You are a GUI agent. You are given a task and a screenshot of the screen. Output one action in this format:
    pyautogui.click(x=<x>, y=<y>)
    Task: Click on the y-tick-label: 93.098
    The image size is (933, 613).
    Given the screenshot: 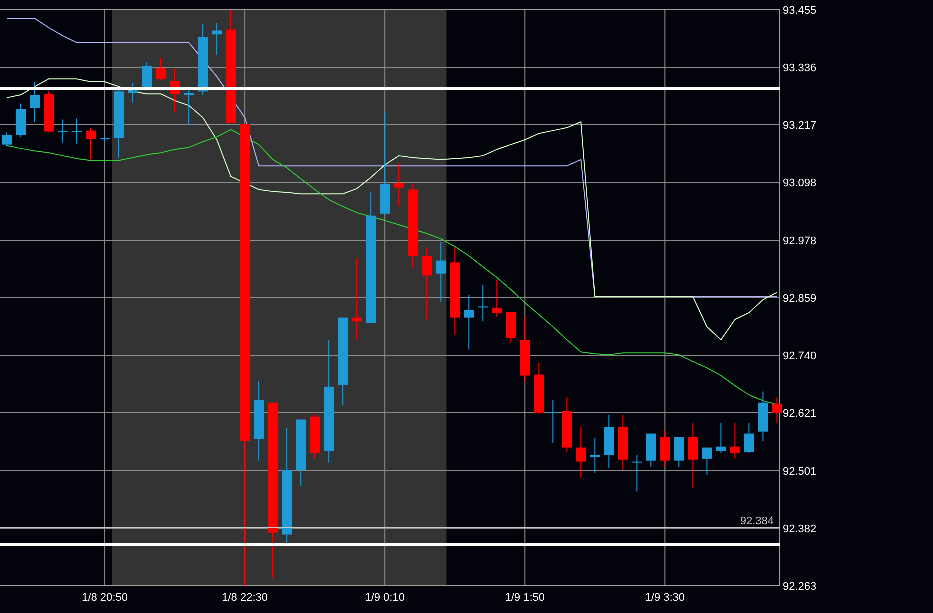 What is the action you would take?
    pyautogui.click(x=800, y=183)
    